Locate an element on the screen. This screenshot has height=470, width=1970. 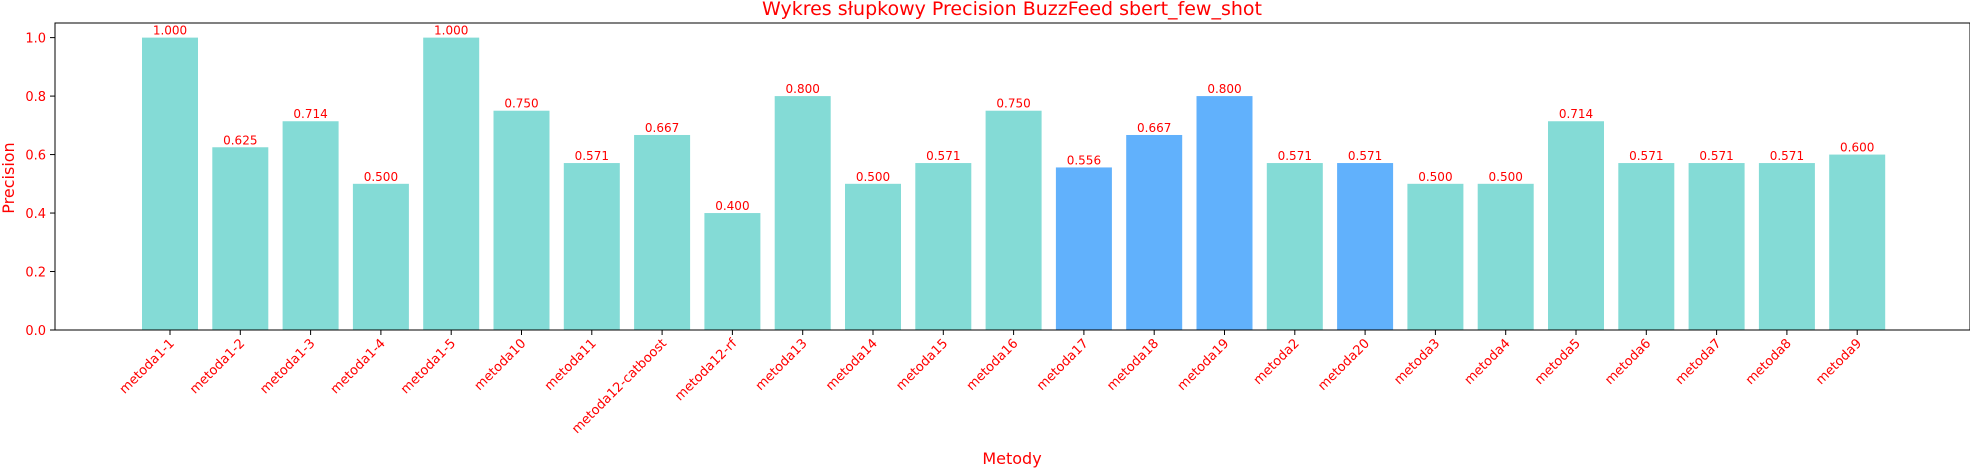
bar-value-label: 0.400 is located at coordinates (732, 206).